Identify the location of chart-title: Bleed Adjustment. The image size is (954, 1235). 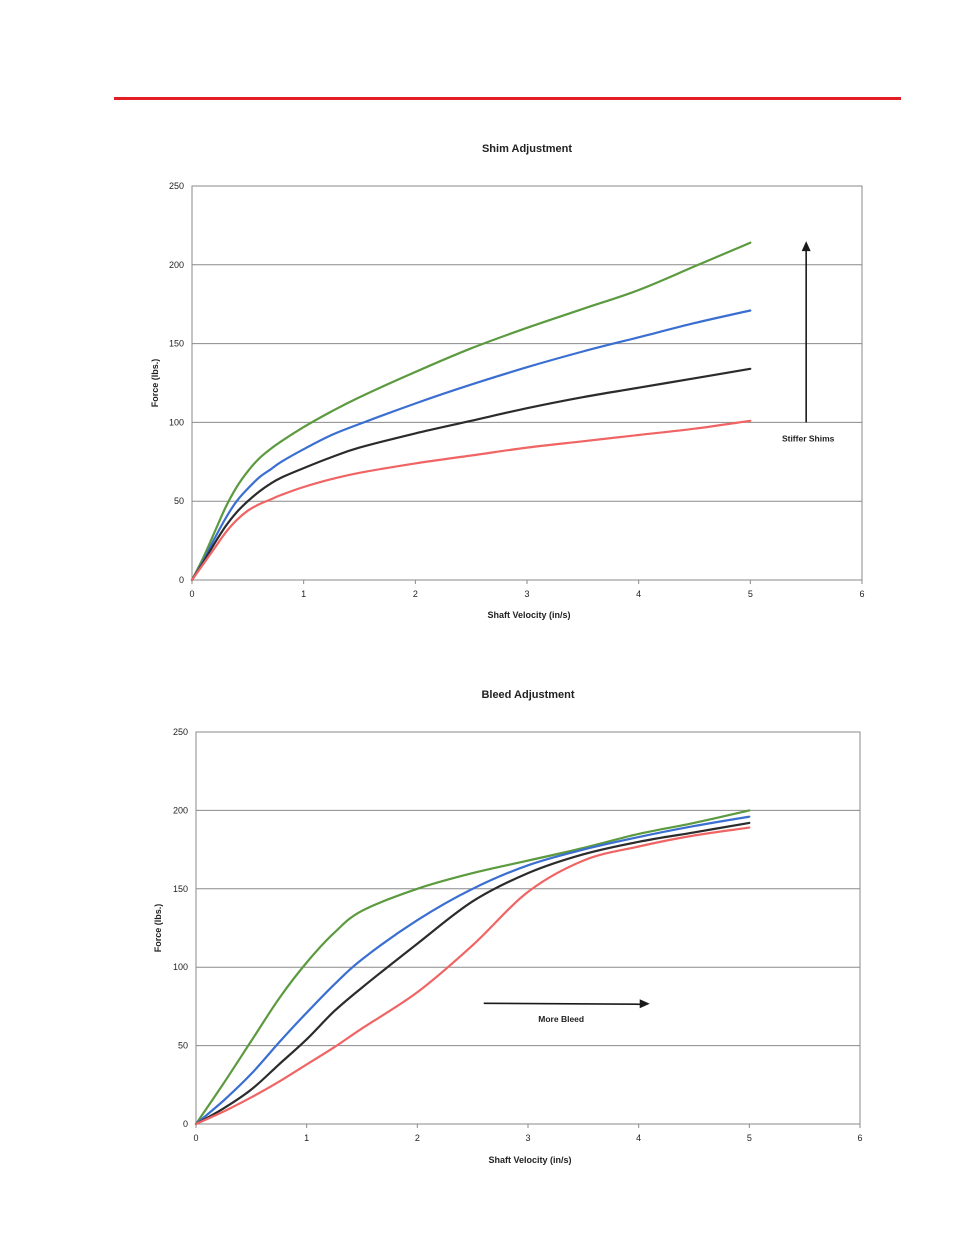
(527, 695).